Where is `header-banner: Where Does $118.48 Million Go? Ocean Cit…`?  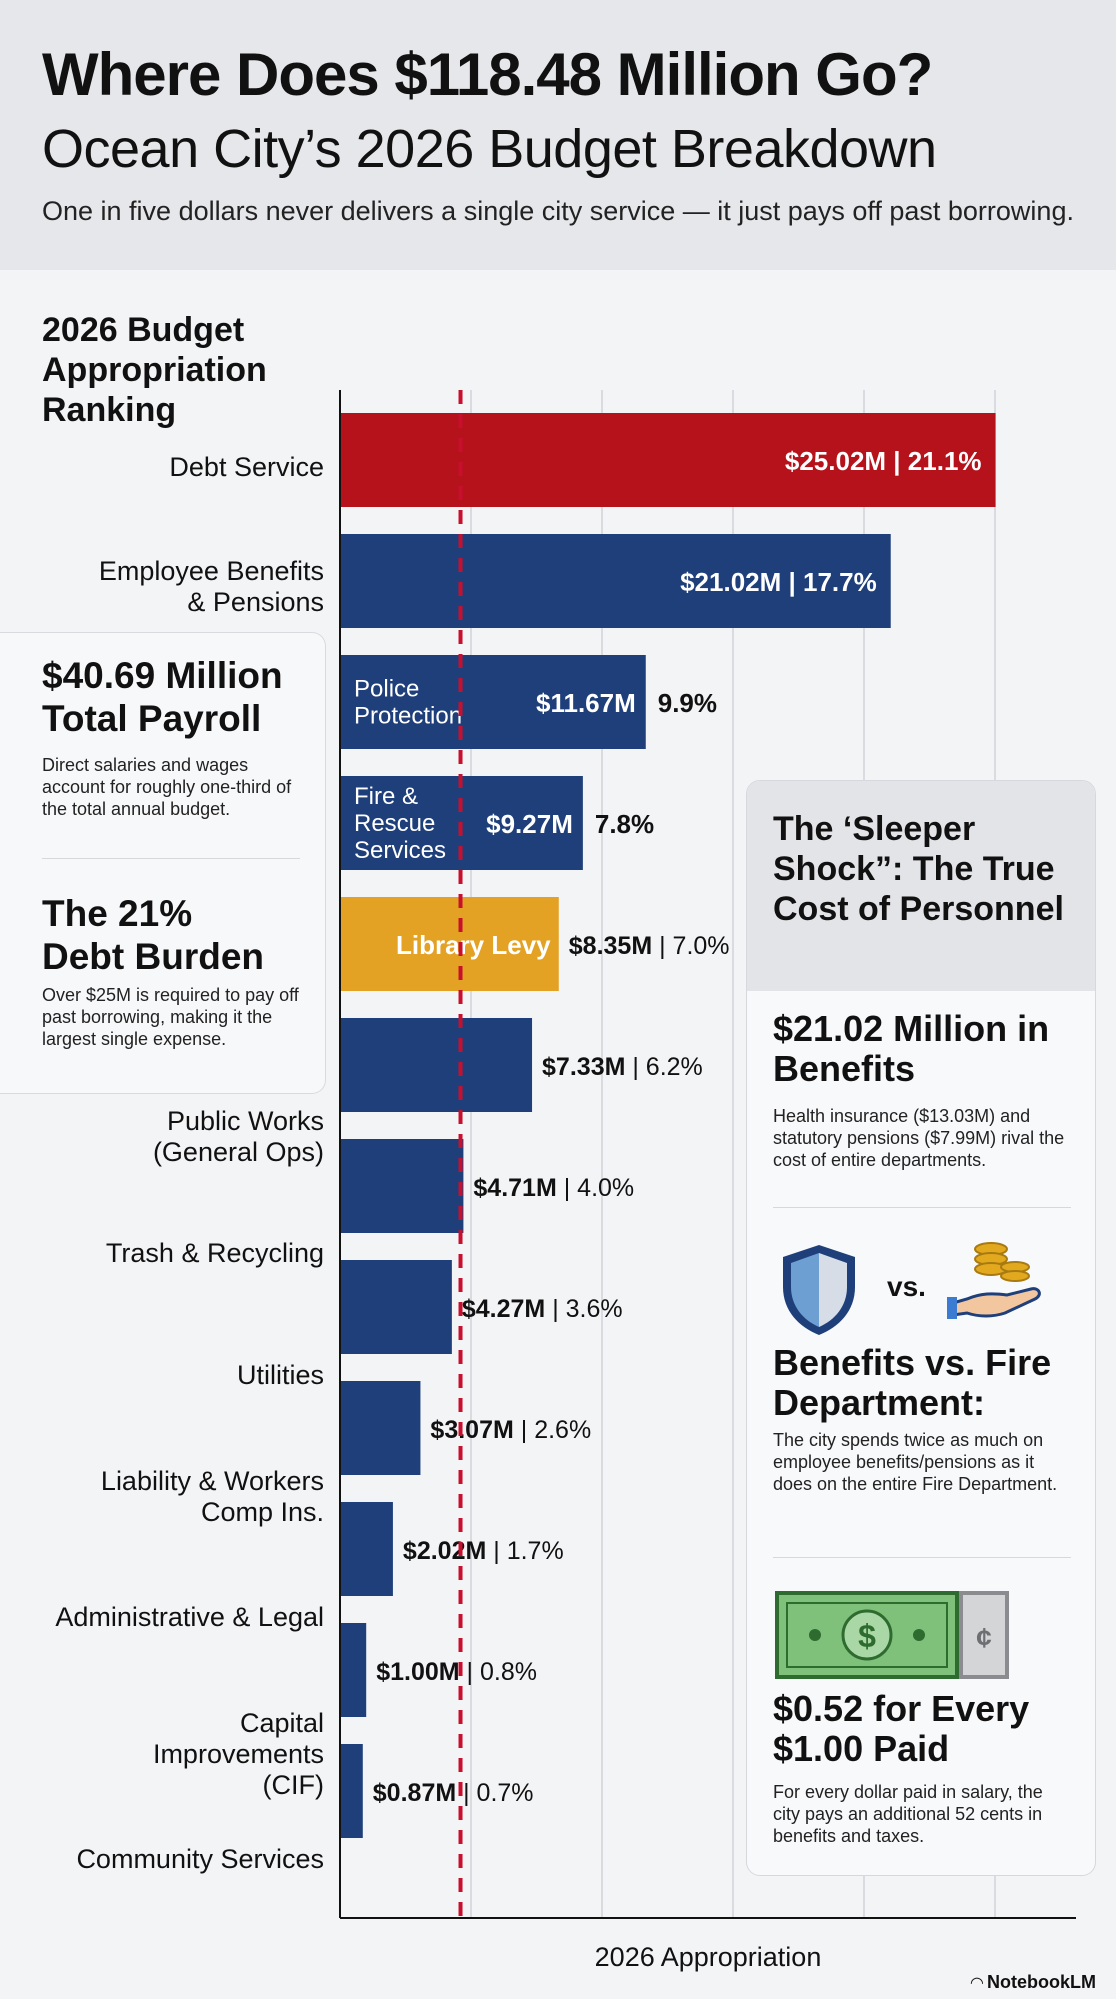
header-banner: Where Does $118.48 Million Go? Ocean Cit… is located at coordinates (558, 135).